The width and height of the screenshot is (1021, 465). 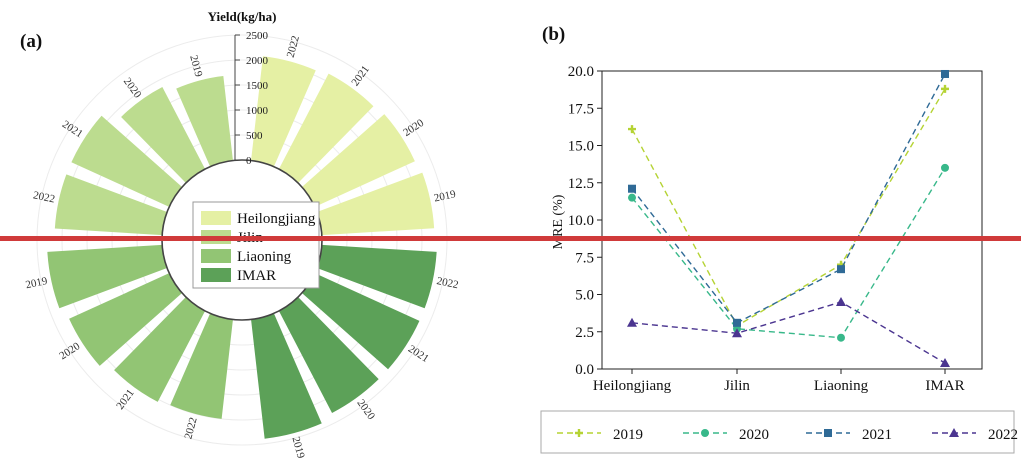 What do you see at coordinates (754, 435) in the screenshot?
I see `legend-label: 2020` at bounding box center [754, 435].